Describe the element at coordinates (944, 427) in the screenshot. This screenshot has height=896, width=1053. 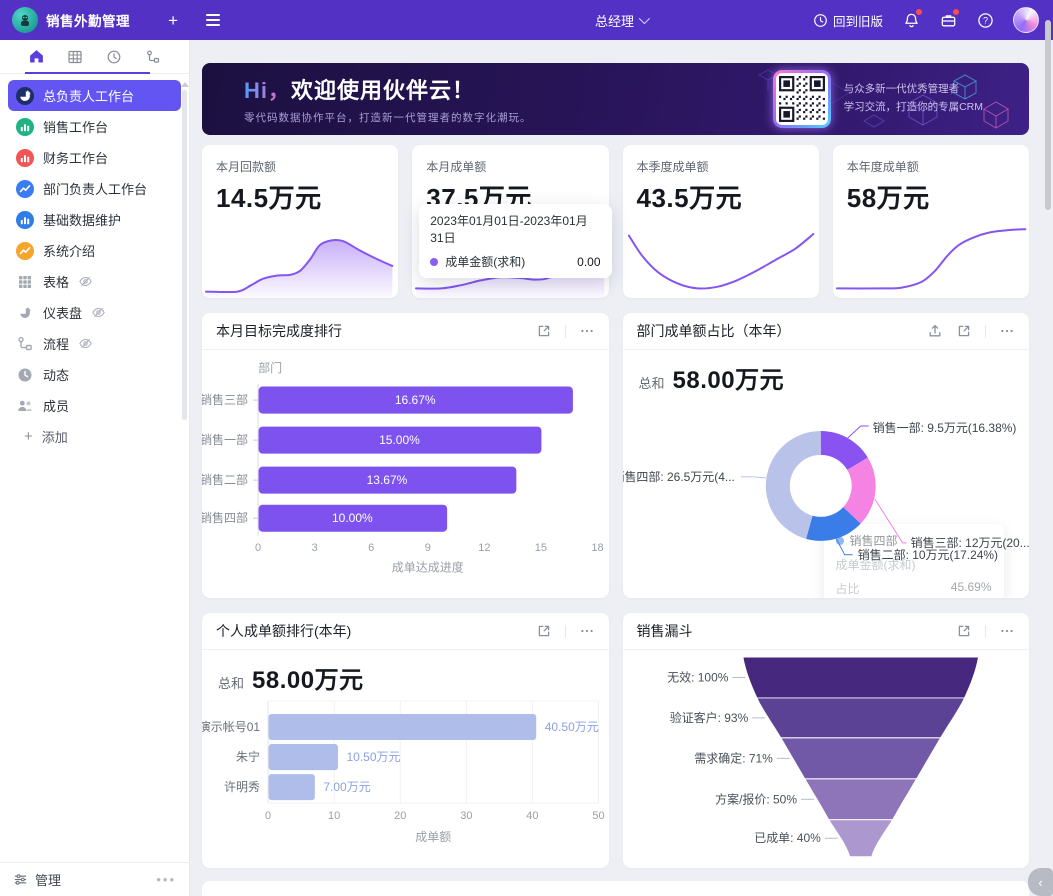
I see `svg-text: 销售一部: 9.5万元(16.38%)` at that location.